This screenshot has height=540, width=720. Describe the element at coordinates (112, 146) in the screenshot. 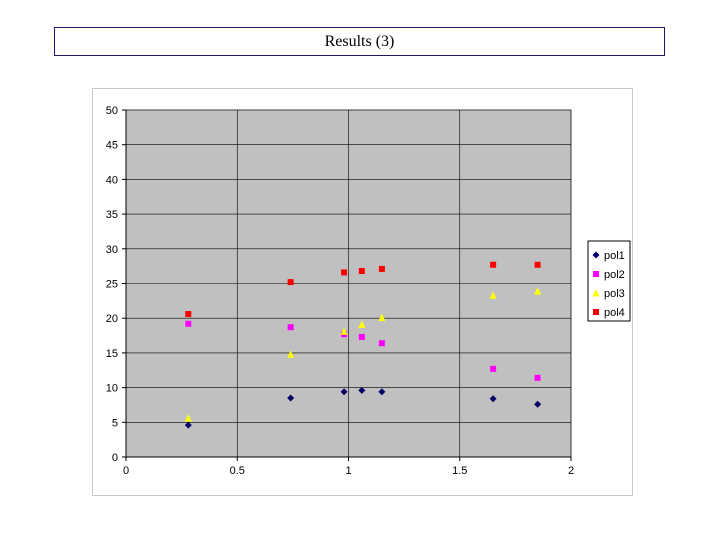

I see `y-tick-label: 45` at that location.